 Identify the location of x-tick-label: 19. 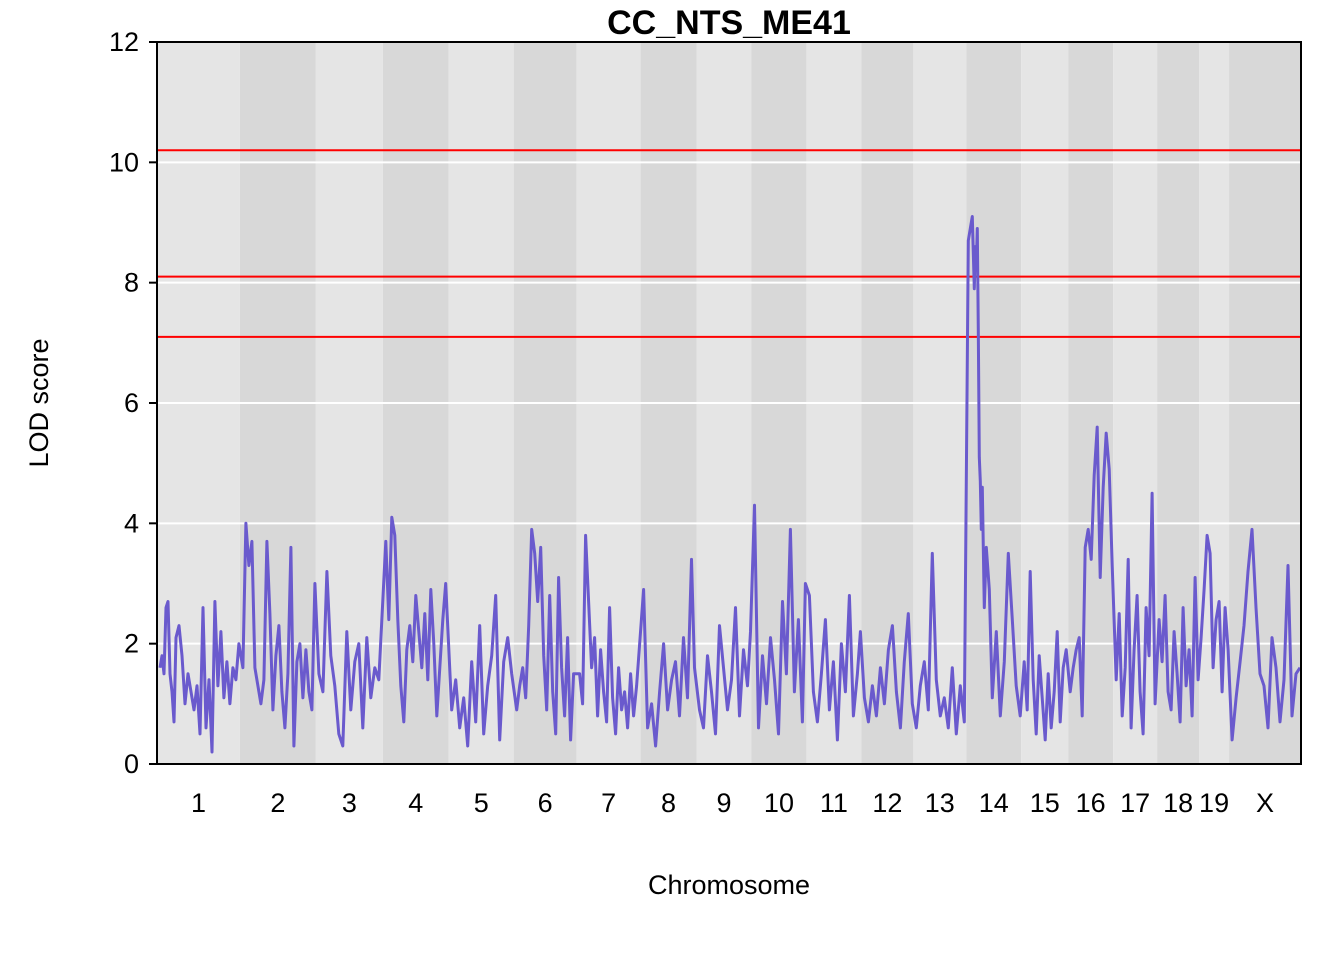
(1214, 803).